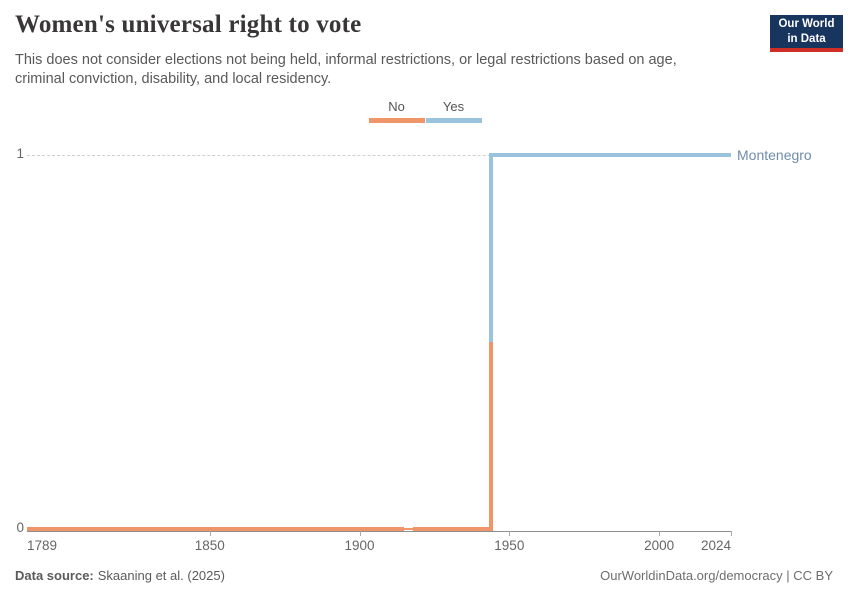 Image resolution: width=850 pixels, height=600 pixels. What do you see at coordinates (42, 545) in the screenshot?
I see `x-tick-label-1789: 1789` at bounding box center [42, 545].